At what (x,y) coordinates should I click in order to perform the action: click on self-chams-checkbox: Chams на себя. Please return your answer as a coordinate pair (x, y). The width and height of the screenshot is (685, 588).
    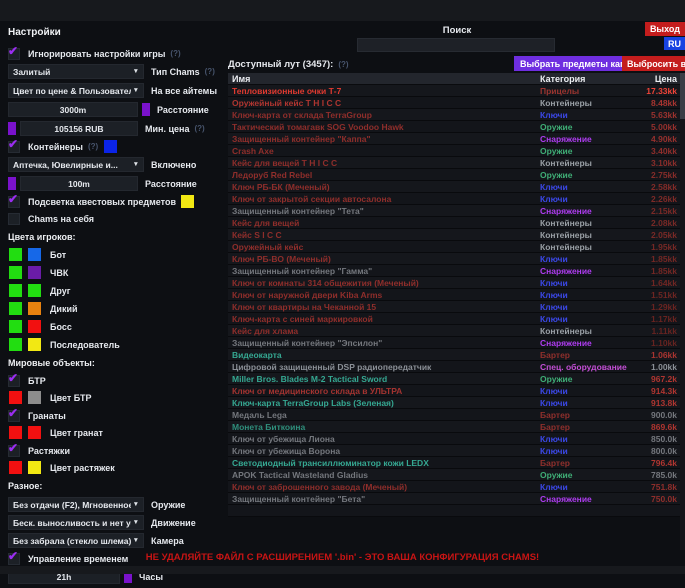
    Looking at the image, I should click on (116, 218).